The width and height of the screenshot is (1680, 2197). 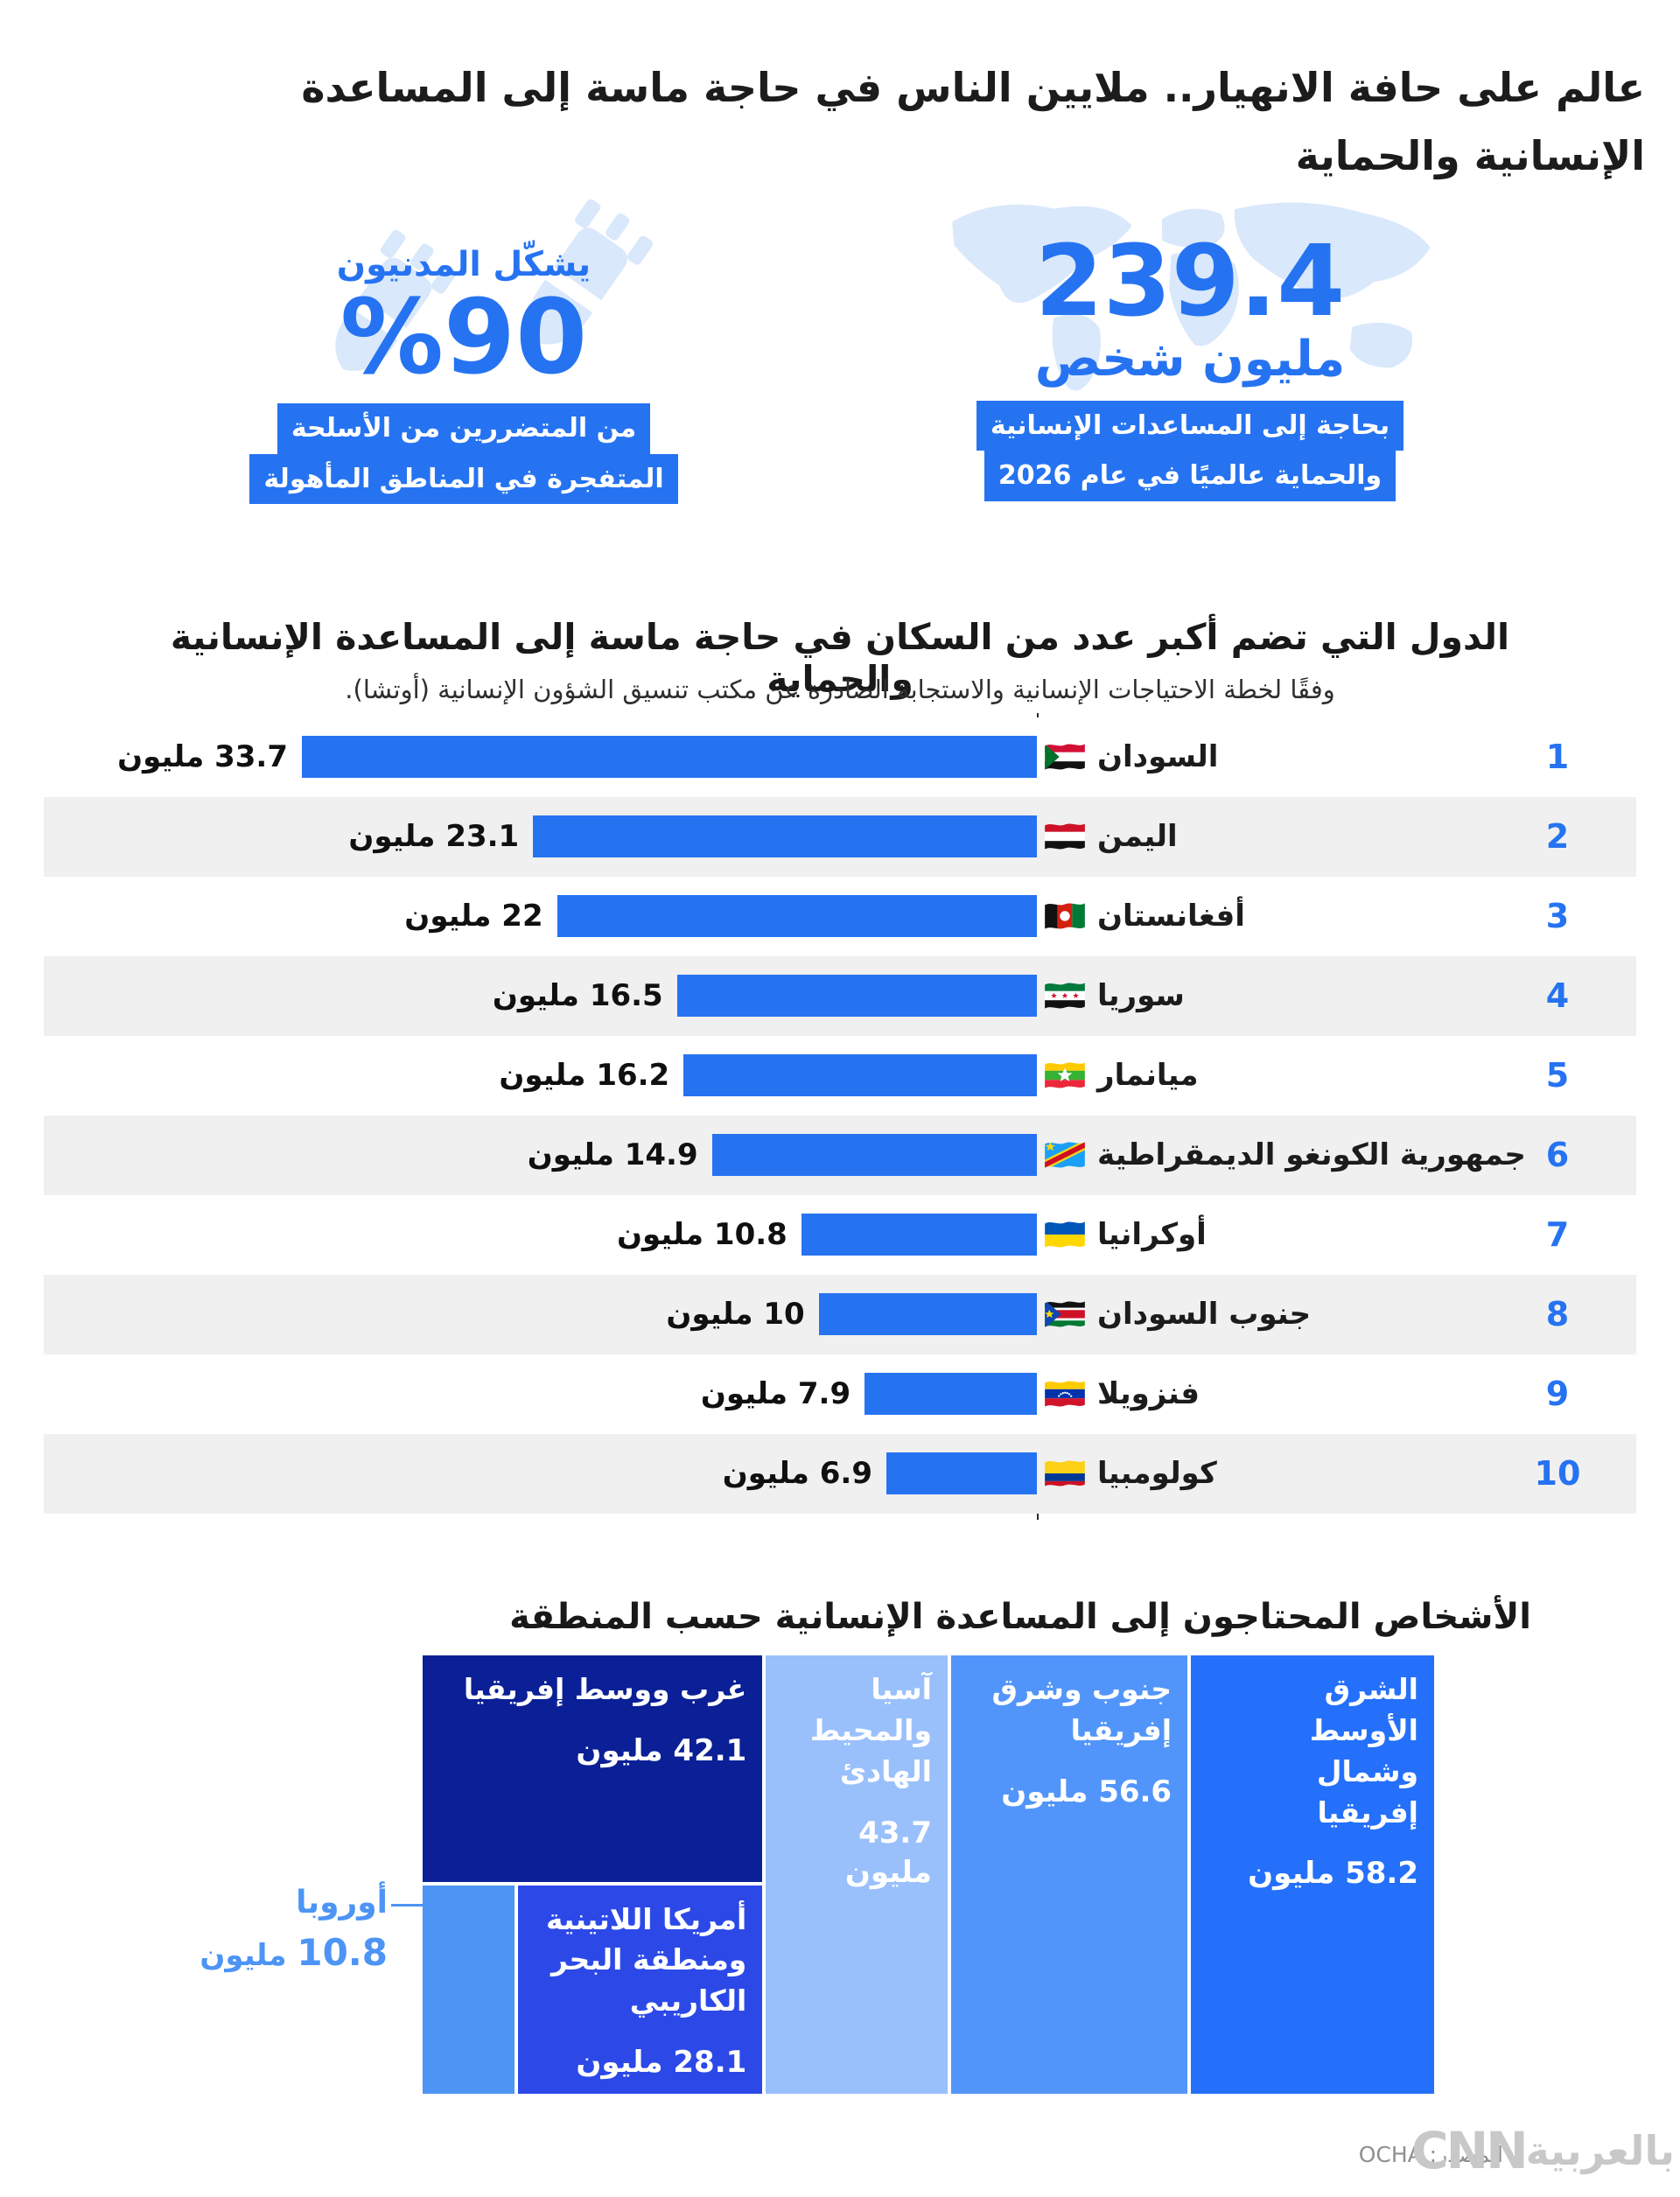 I want to click on table-row: 10 مليون جنوب السودان 8, so click(x=840, y=1314).